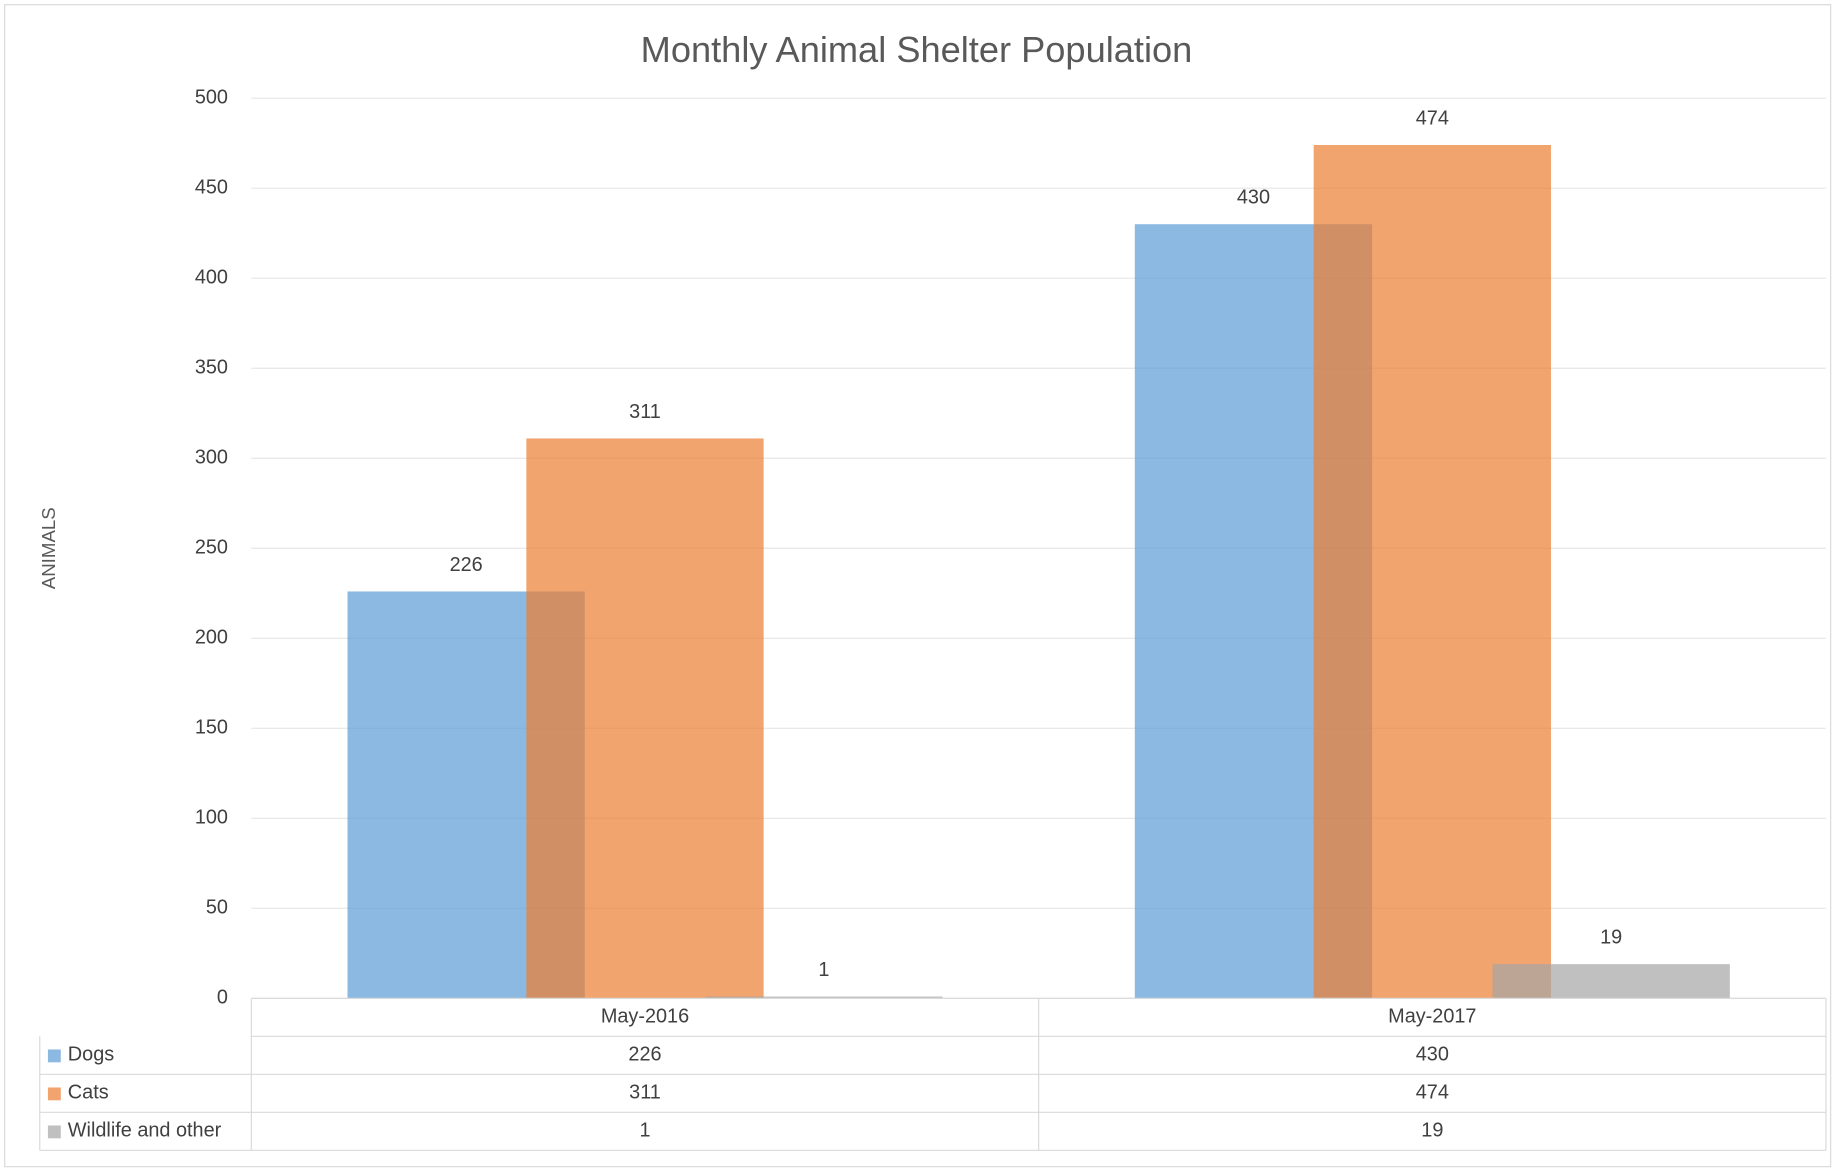 The height and width of the screenshot is (1169, 1833). What do you see at coordinates (823, 970) in the screenshot?
I see `data-label: 1` at bounding box center [823, 970].